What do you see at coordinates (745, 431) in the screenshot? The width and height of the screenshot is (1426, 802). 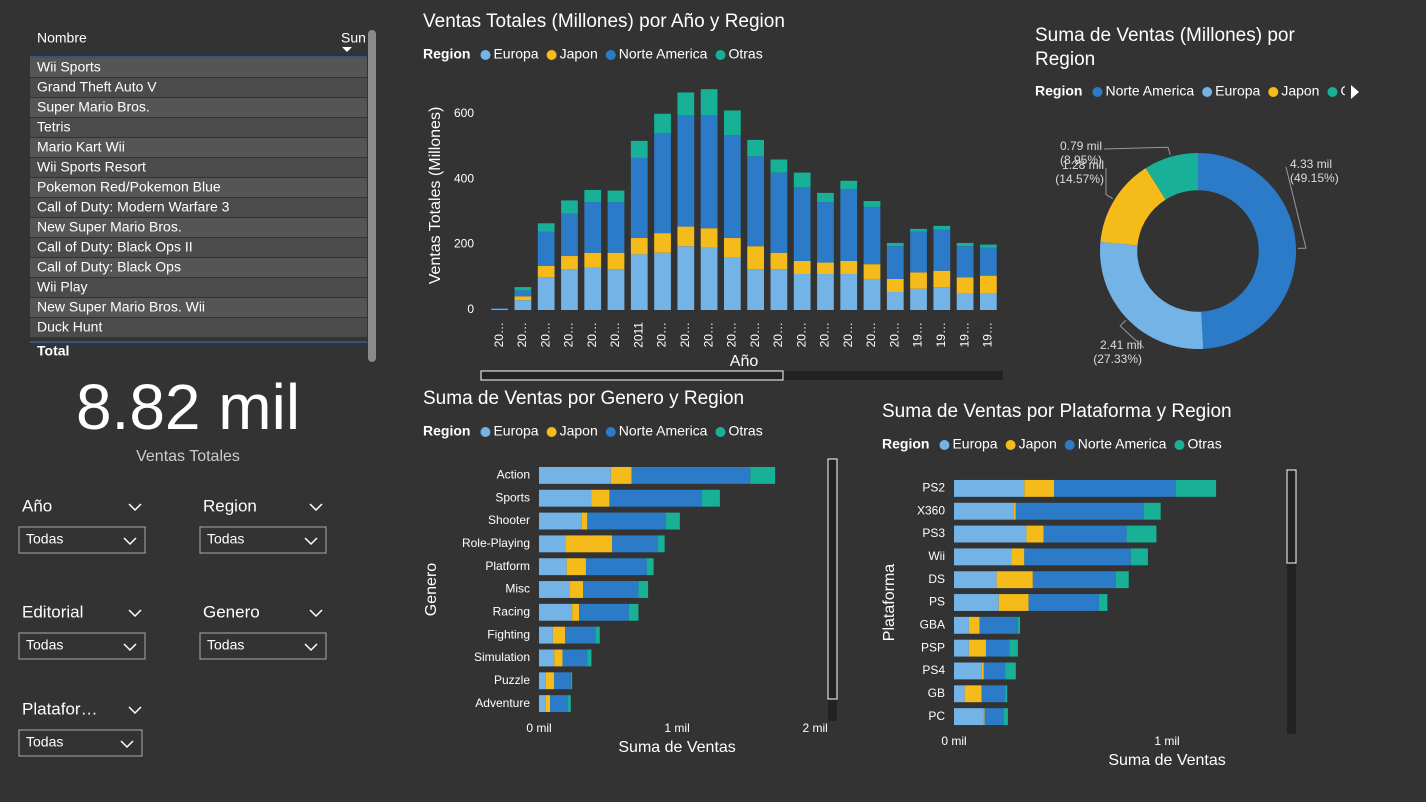 I see `legend-label: Otras` at bounding box center [745, 431].